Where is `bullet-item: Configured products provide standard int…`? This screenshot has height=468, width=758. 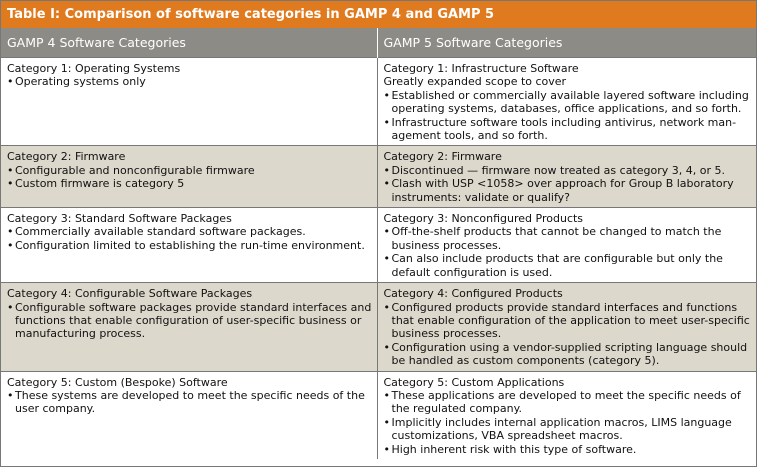
bullet-item: Configured products provide standard int… is located at coordinates (569, 321).